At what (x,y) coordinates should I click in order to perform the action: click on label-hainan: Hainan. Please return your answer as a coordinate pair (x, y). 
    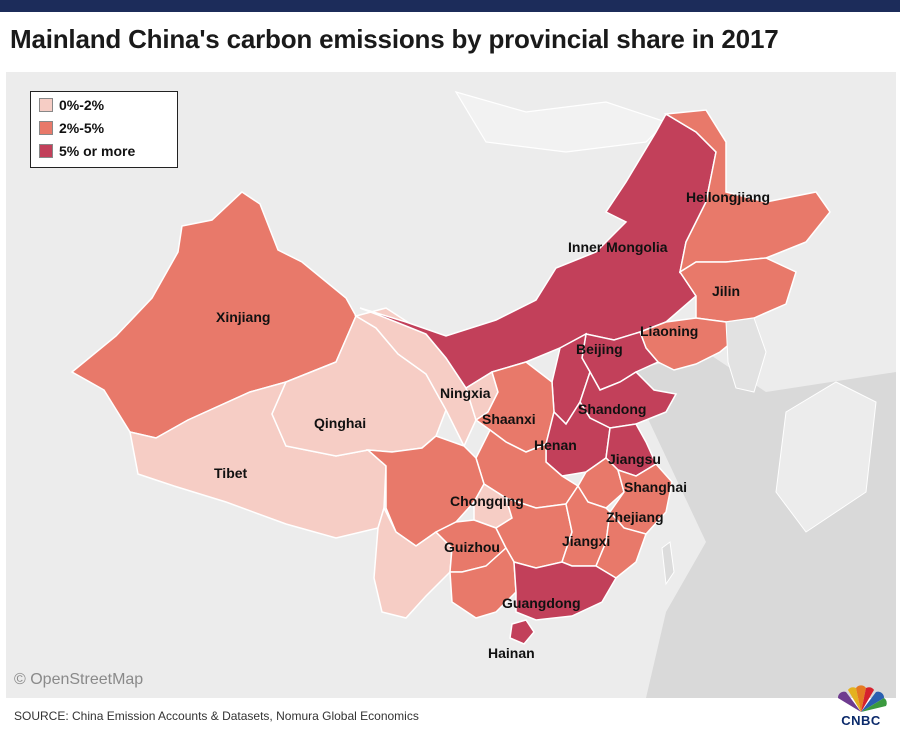
    Looking at the image, I should click on (511, 653).